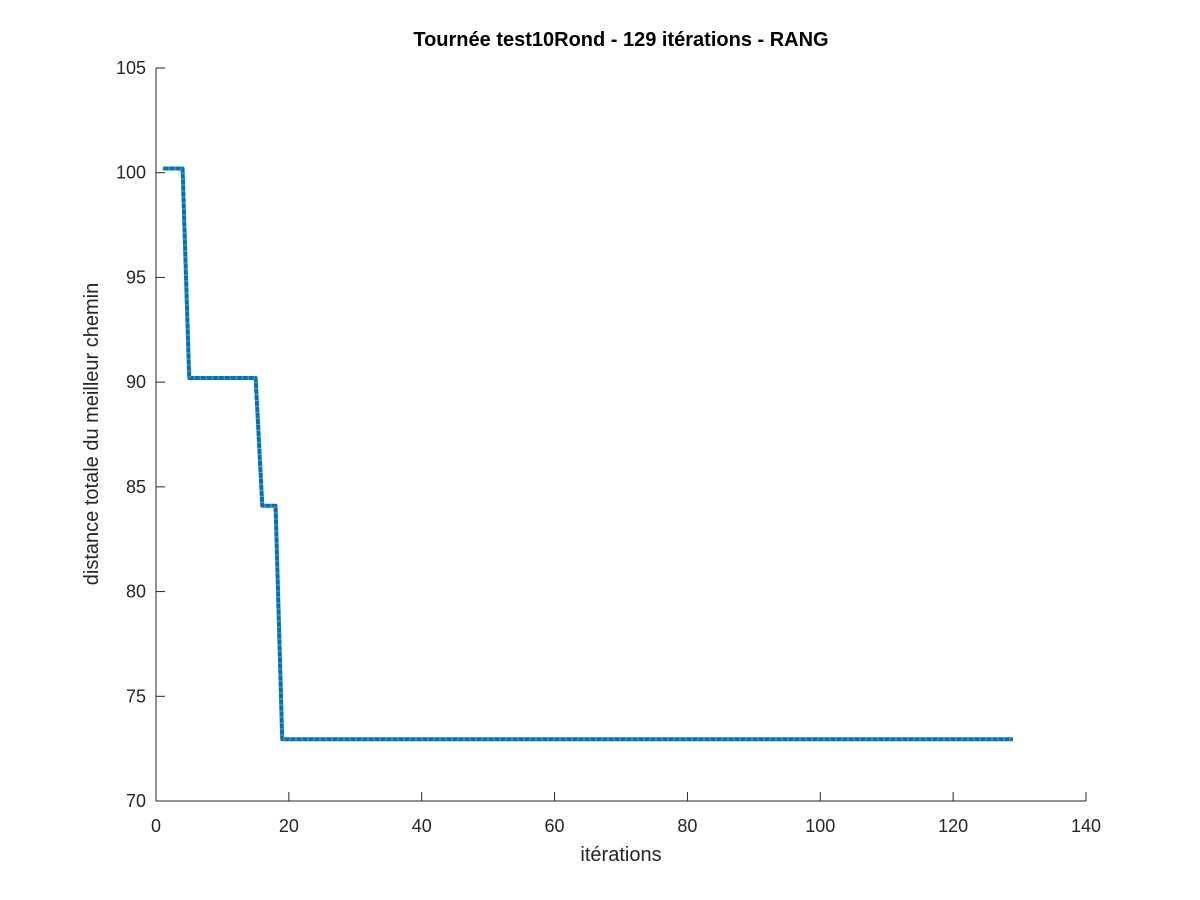 The height and width of the screenshot is (900, 1200). I want to click on y-axis-label: distance totale du meilleur chemin, so click(92, 434).